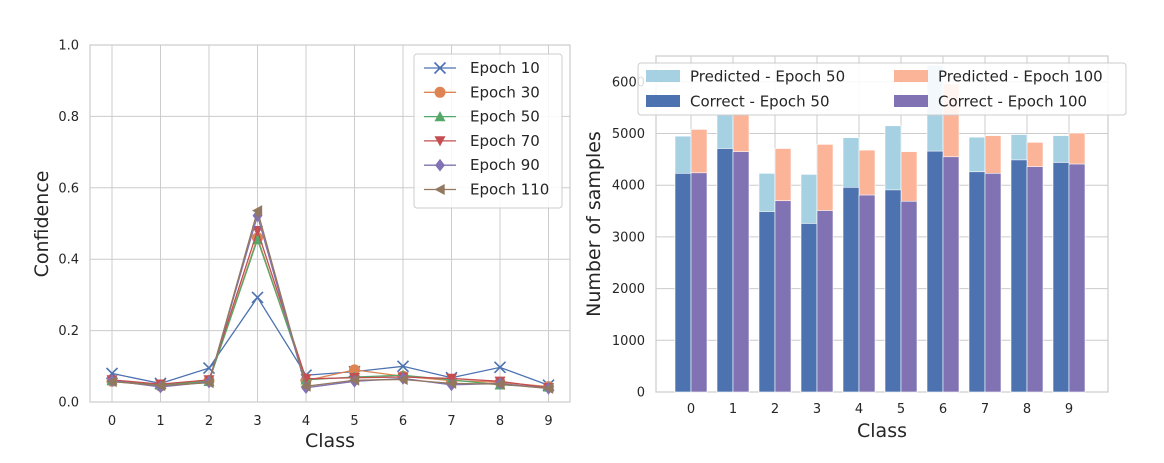 The height and width of the screenshot is (463, 1164). Describe the element at coordinates (901, 409) in the screenshot. I see `right-x-tick-label: 5` at that location.